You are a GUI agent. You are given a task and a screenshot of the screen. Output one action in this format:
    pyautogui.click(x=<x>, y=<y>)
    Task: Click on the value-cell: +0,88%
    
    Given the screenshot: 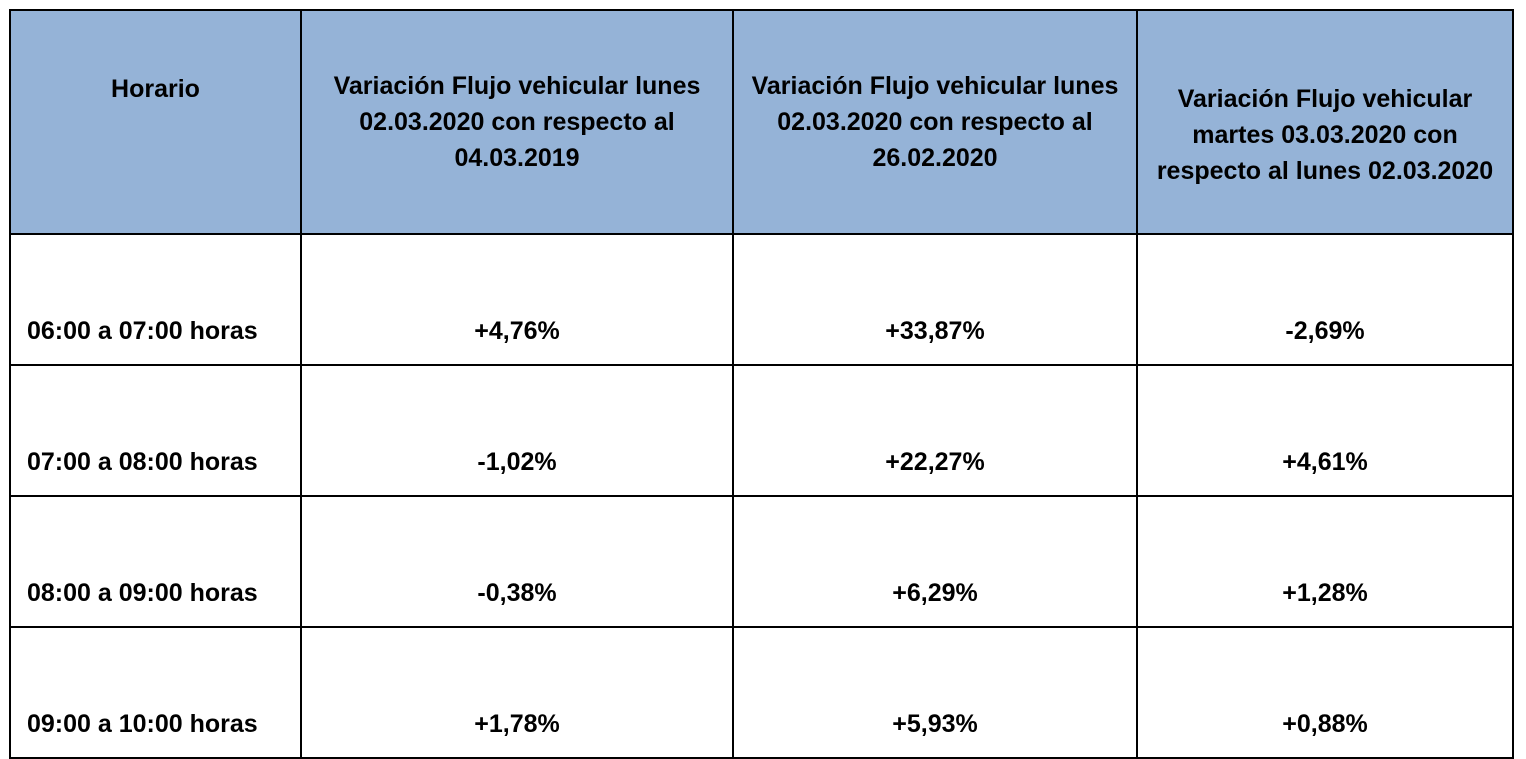 What is the action you would take?
    pyautogui.click(x=1325, y=692)
    